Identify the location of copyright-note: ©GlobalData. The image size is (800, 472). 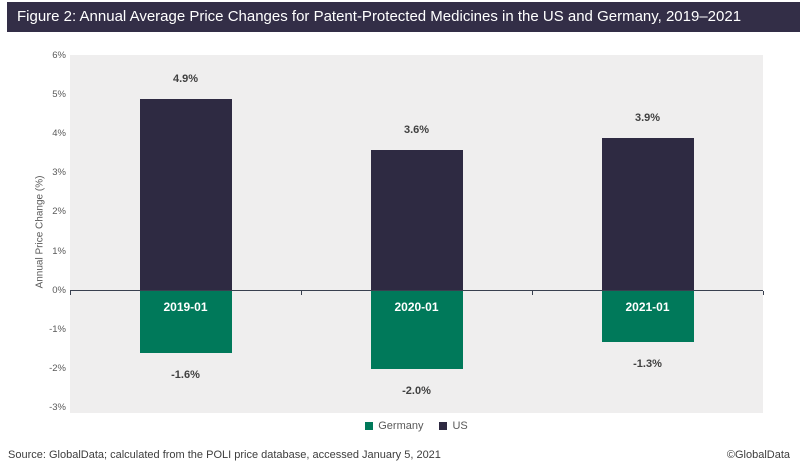
(758, 455).